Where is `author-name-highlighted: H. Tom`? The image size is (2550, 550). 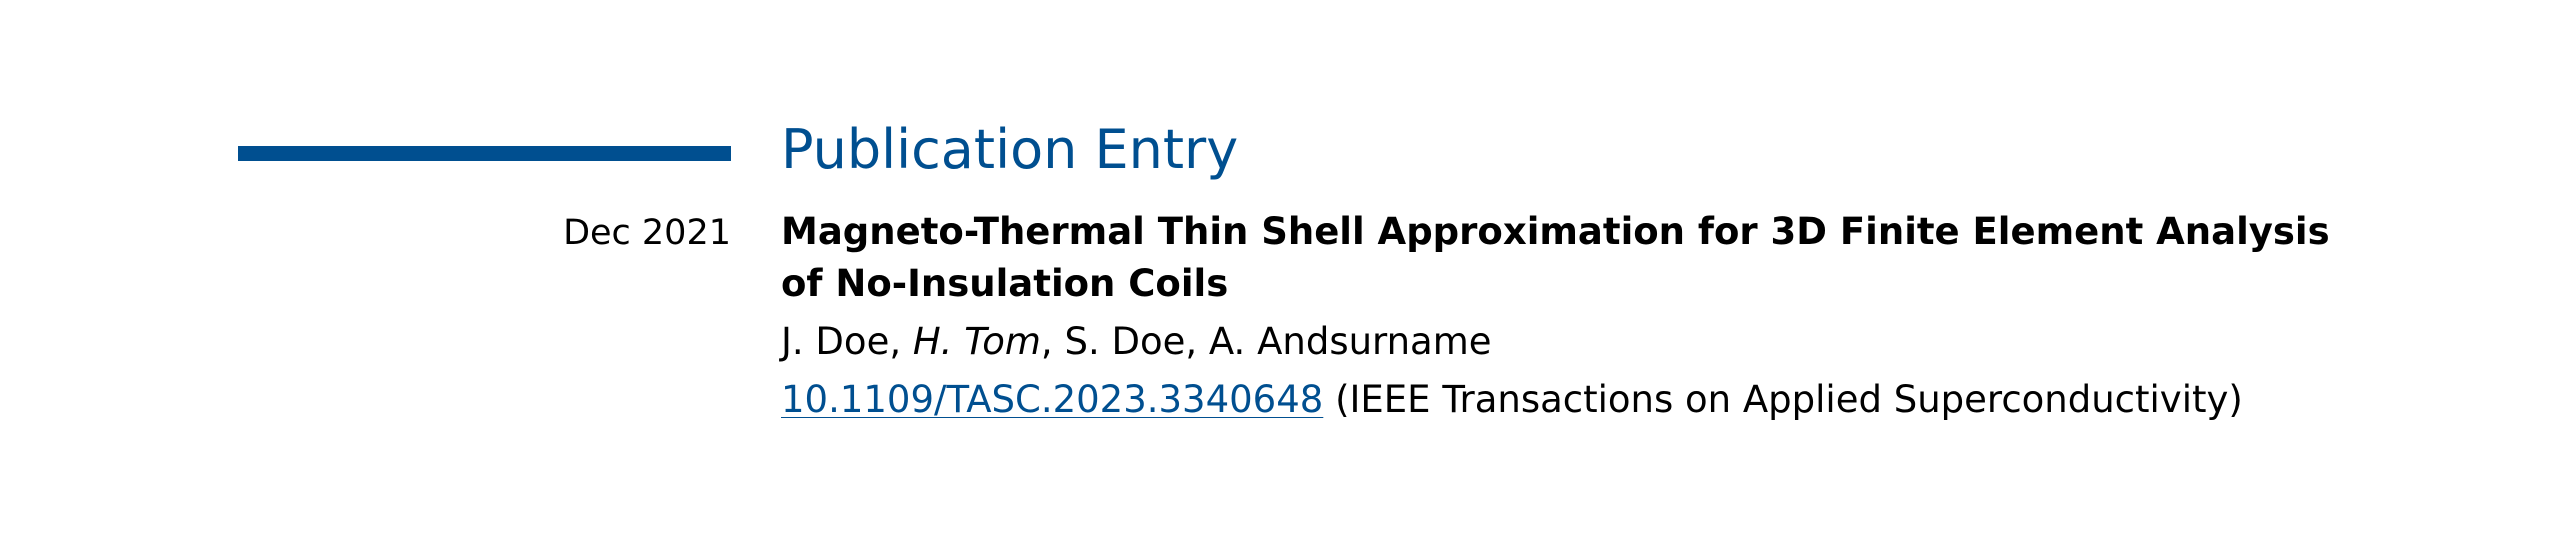 author-name-highlighted: H. Tom is located at coordinates (976, 341).